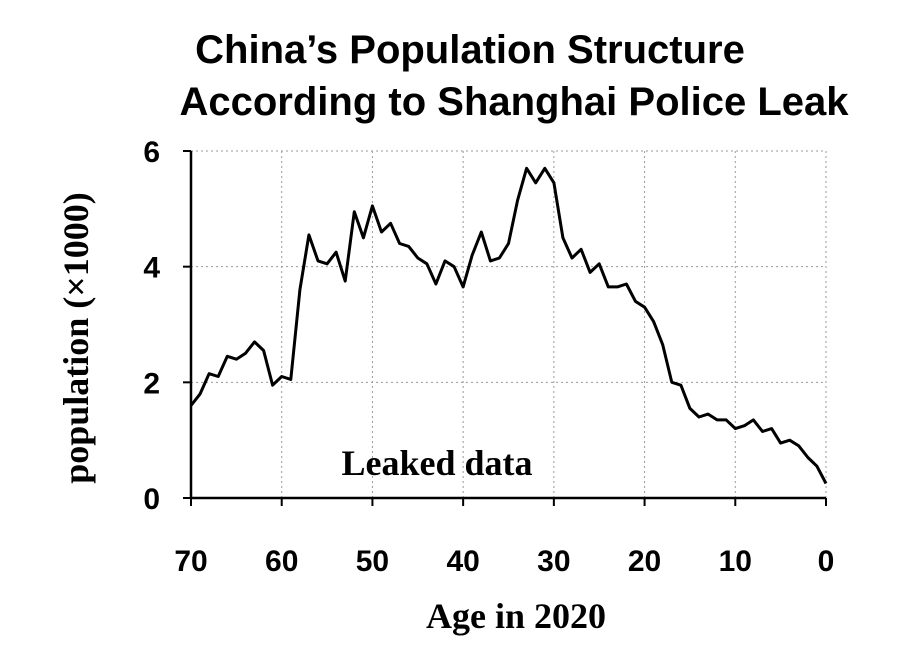 This screenshot has width=920, height=652. I want to click on x-tick-label: 70, so click(190, 561).